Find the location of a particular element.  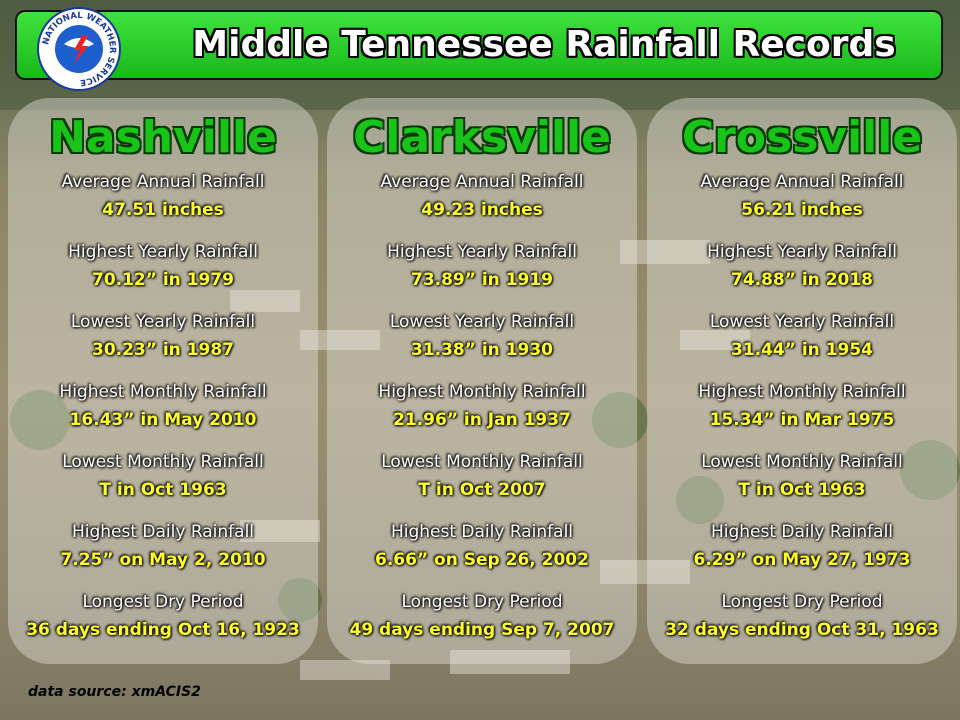

record-value: 16.43” in May 2010 is located at coordinates (163, 420).